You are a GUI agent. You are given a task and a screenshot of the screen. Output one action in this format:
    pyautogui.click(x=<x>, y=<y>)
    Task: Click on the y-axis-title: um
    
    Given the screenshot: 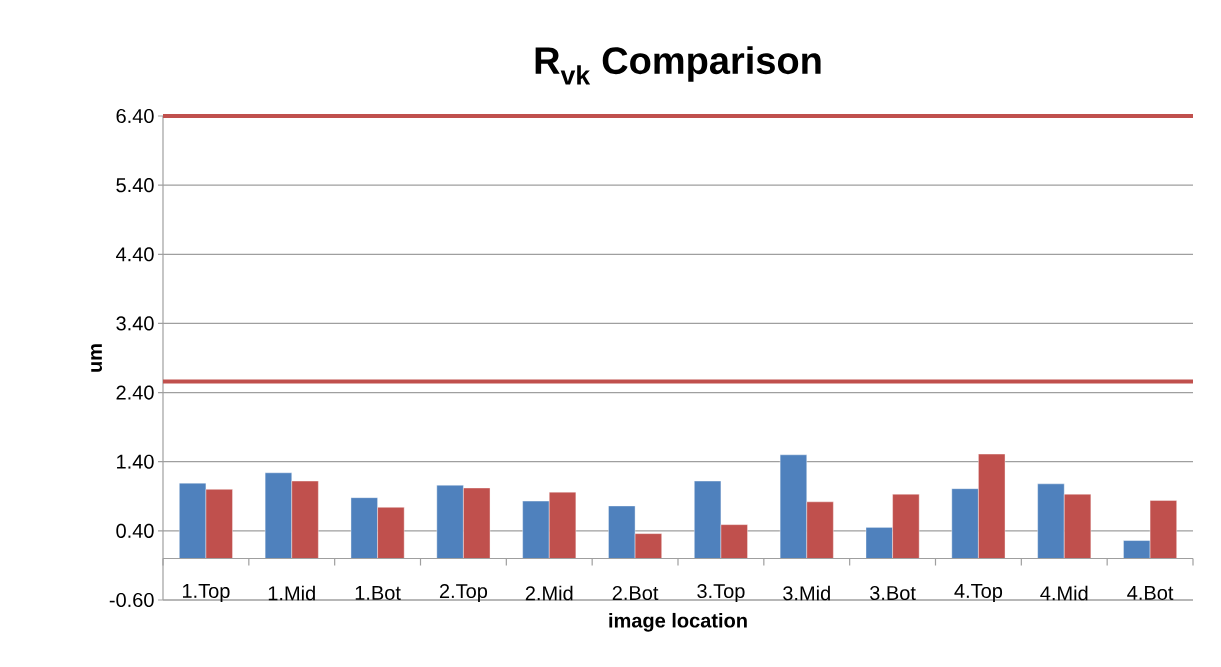 What is the action you would take?
    pyautogui.click(x=97, y=358)
    